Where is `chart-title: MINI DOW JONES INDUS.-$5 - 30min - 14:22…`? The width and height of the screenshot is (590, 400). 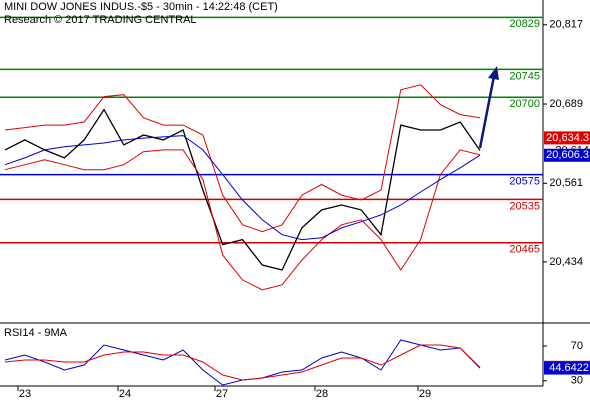 chart-title: MINI DOW JONES INDUS.-$5 - 30min - 14:22… is located at coordinates (141, 7).